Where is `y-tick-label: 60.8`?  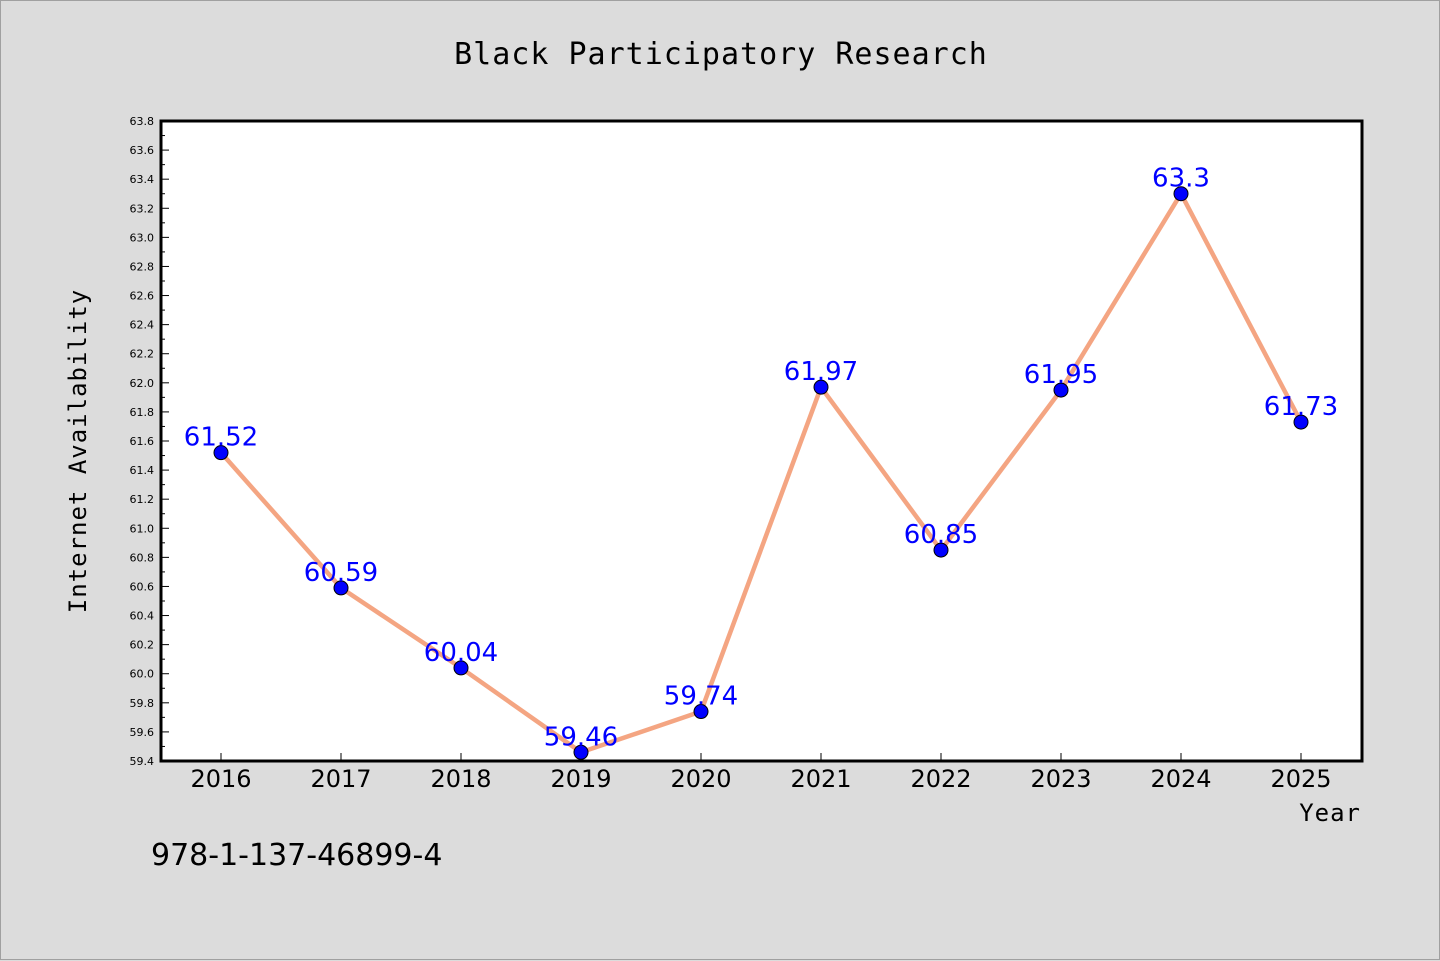 y-tick-label: 60.8 is located at coordinates (142, 557).